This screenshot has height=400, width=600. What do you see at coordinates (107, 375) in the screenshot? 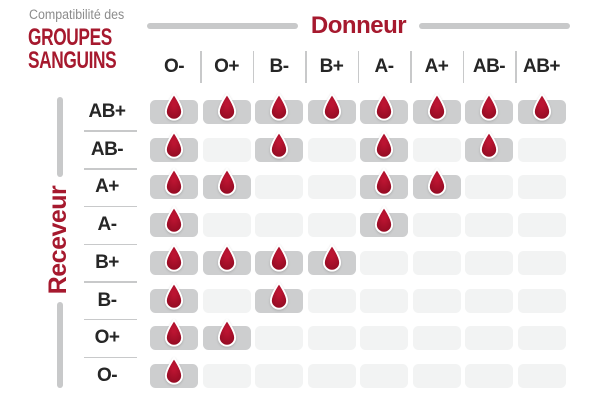
I see `receiver-type-label: O-` at bounding box center [107, 375].